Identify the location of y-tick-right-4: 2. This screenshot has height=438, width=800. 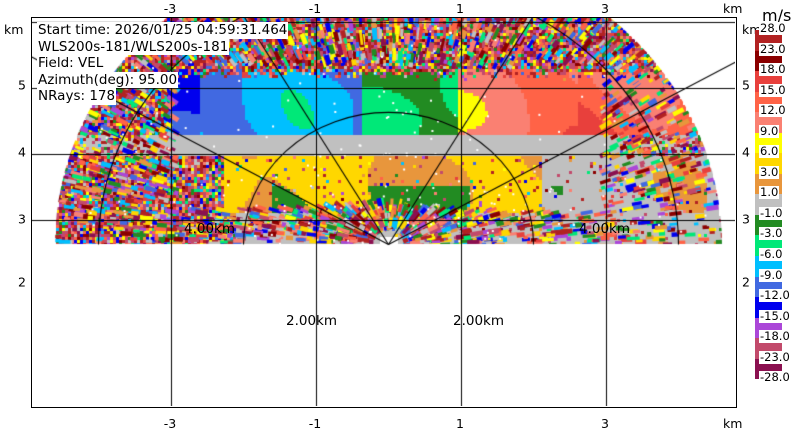
(746, 282).